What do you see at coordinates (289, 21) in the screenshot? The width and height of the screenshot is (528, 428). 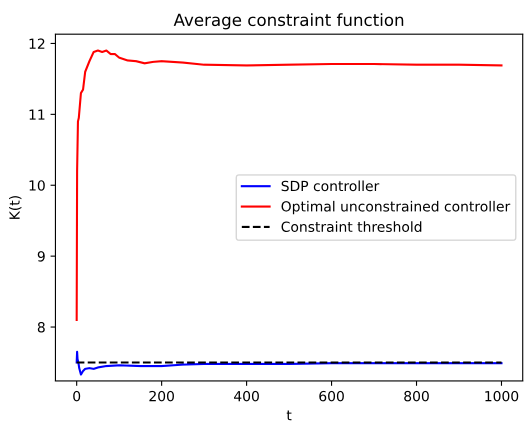 I see `chart-title: Average constraint function` at bounding box center [289, 21].